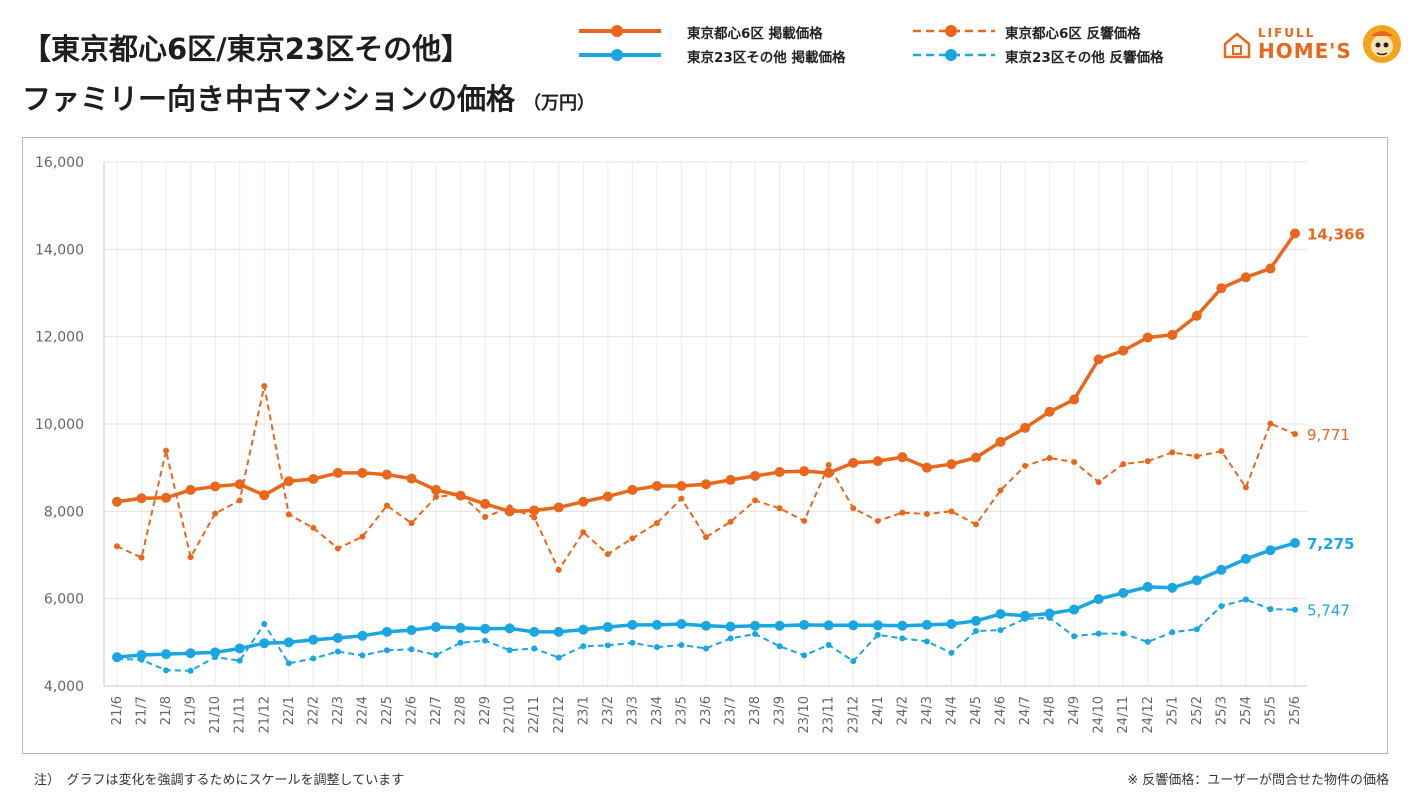 This screenshot has height=794, width=1411. Describe the element at coordinates (620, 31) in the screenshot. I see `legend-swatch-solid-orange` at that location.